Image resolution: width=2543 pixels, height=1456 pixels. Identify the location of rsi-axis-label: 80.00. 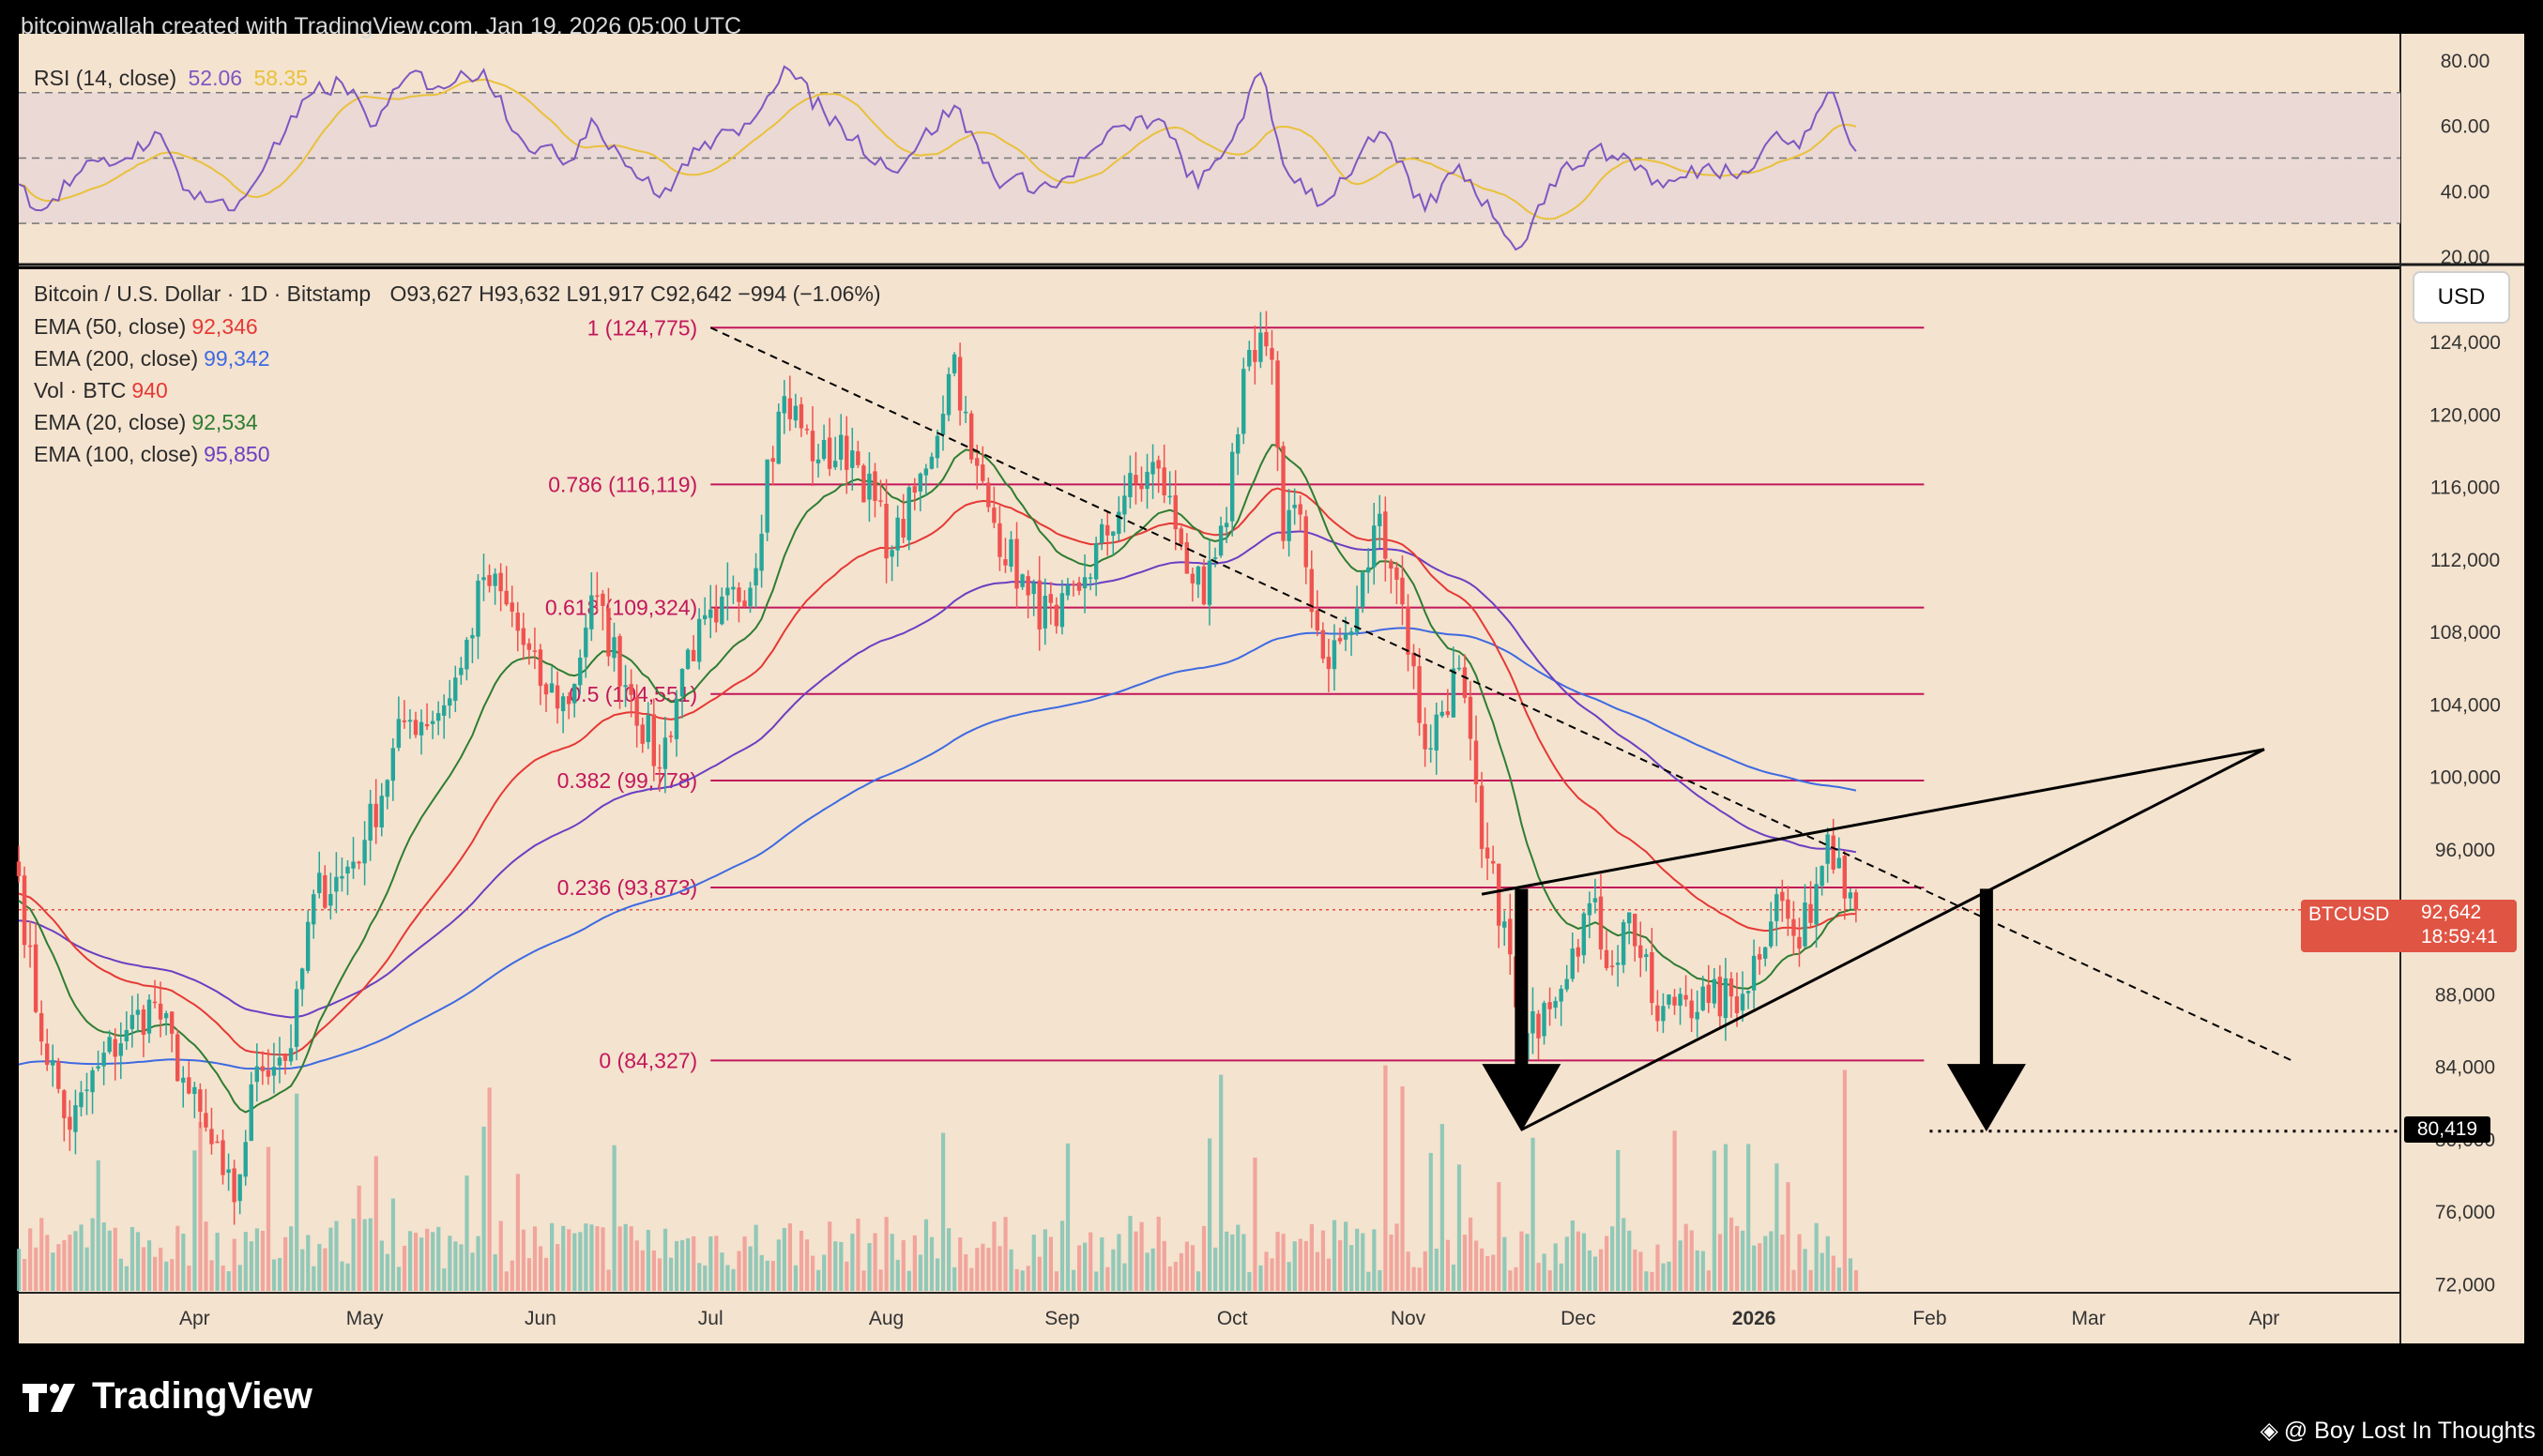
(2465, 61).